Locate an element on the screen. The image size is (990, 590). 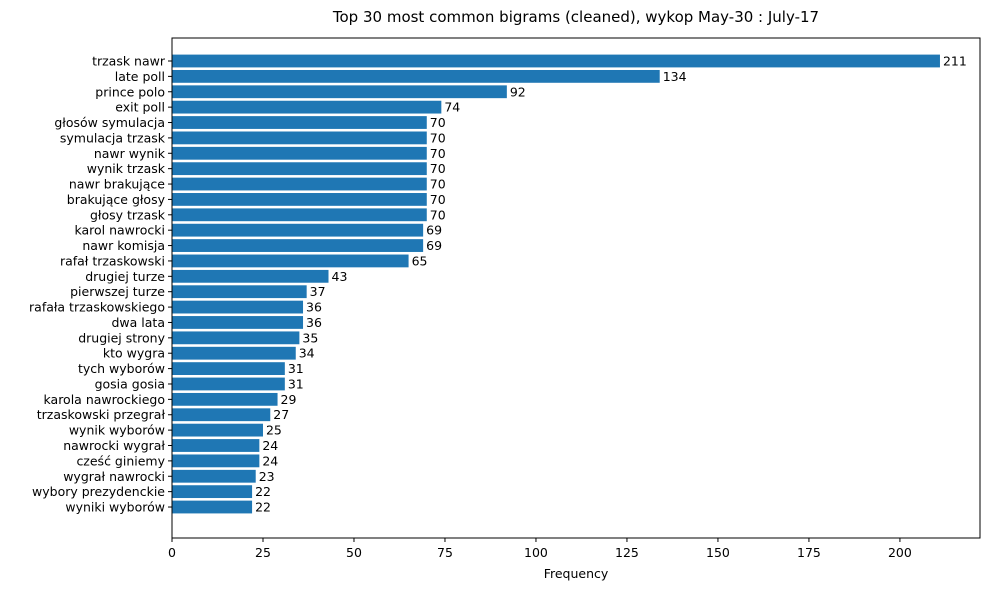
y-tick-label: nawr brakujące is located at coordinates (117, 184).